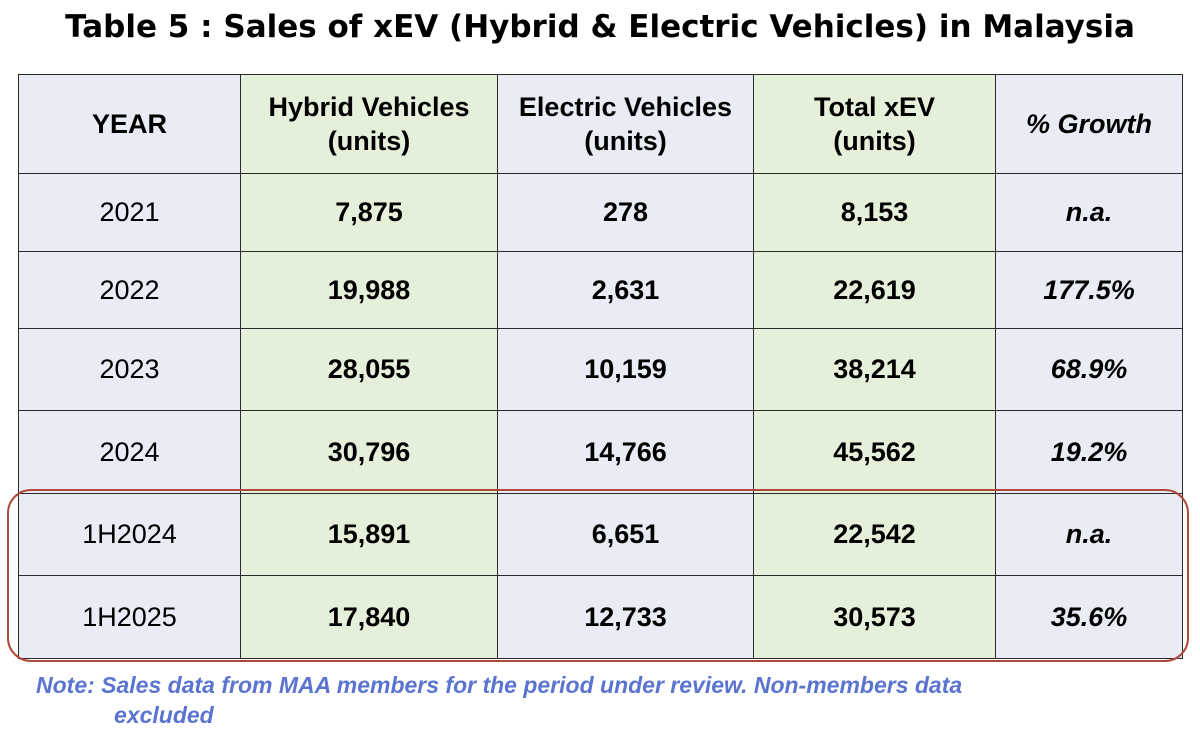 This screenshot has width=1200, height=733. What do you see at coordinates (874, 141) in the screenshot?
I see `header-total-line2: (units)` at bounding box center [874, 141].